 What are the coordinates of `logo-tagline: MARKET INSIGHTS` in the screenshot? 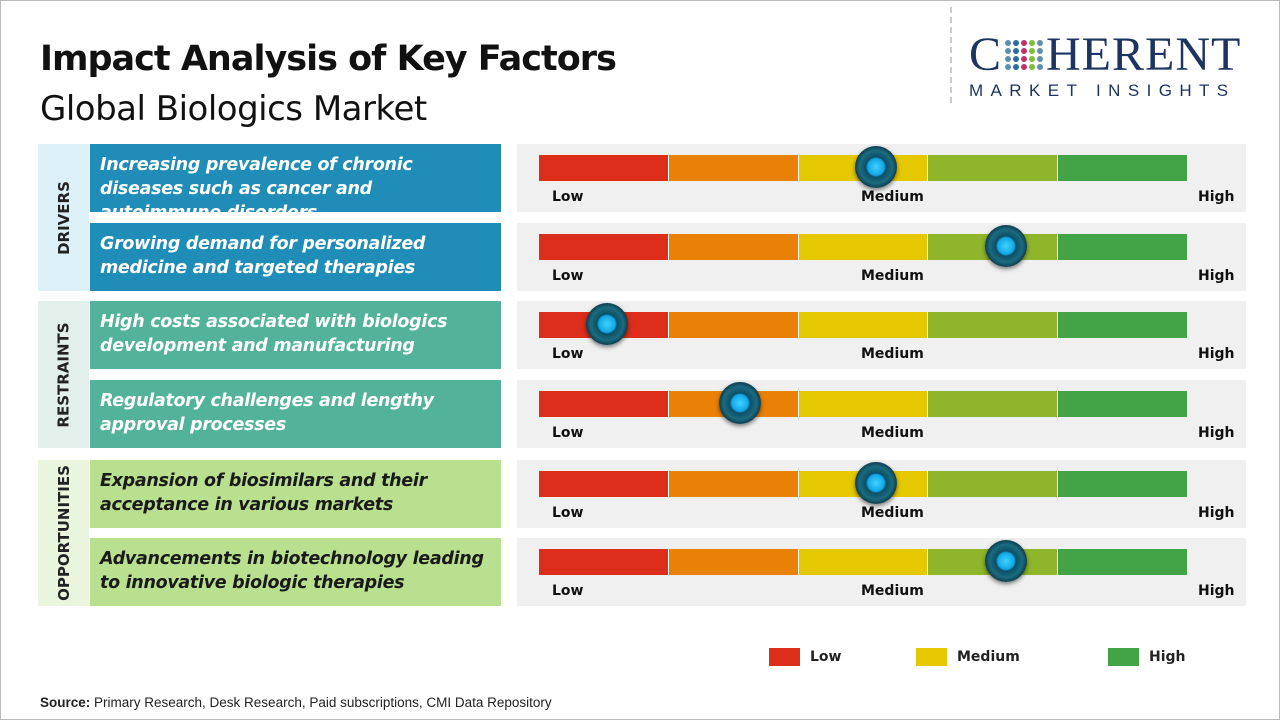 It's located at (1102, 90).